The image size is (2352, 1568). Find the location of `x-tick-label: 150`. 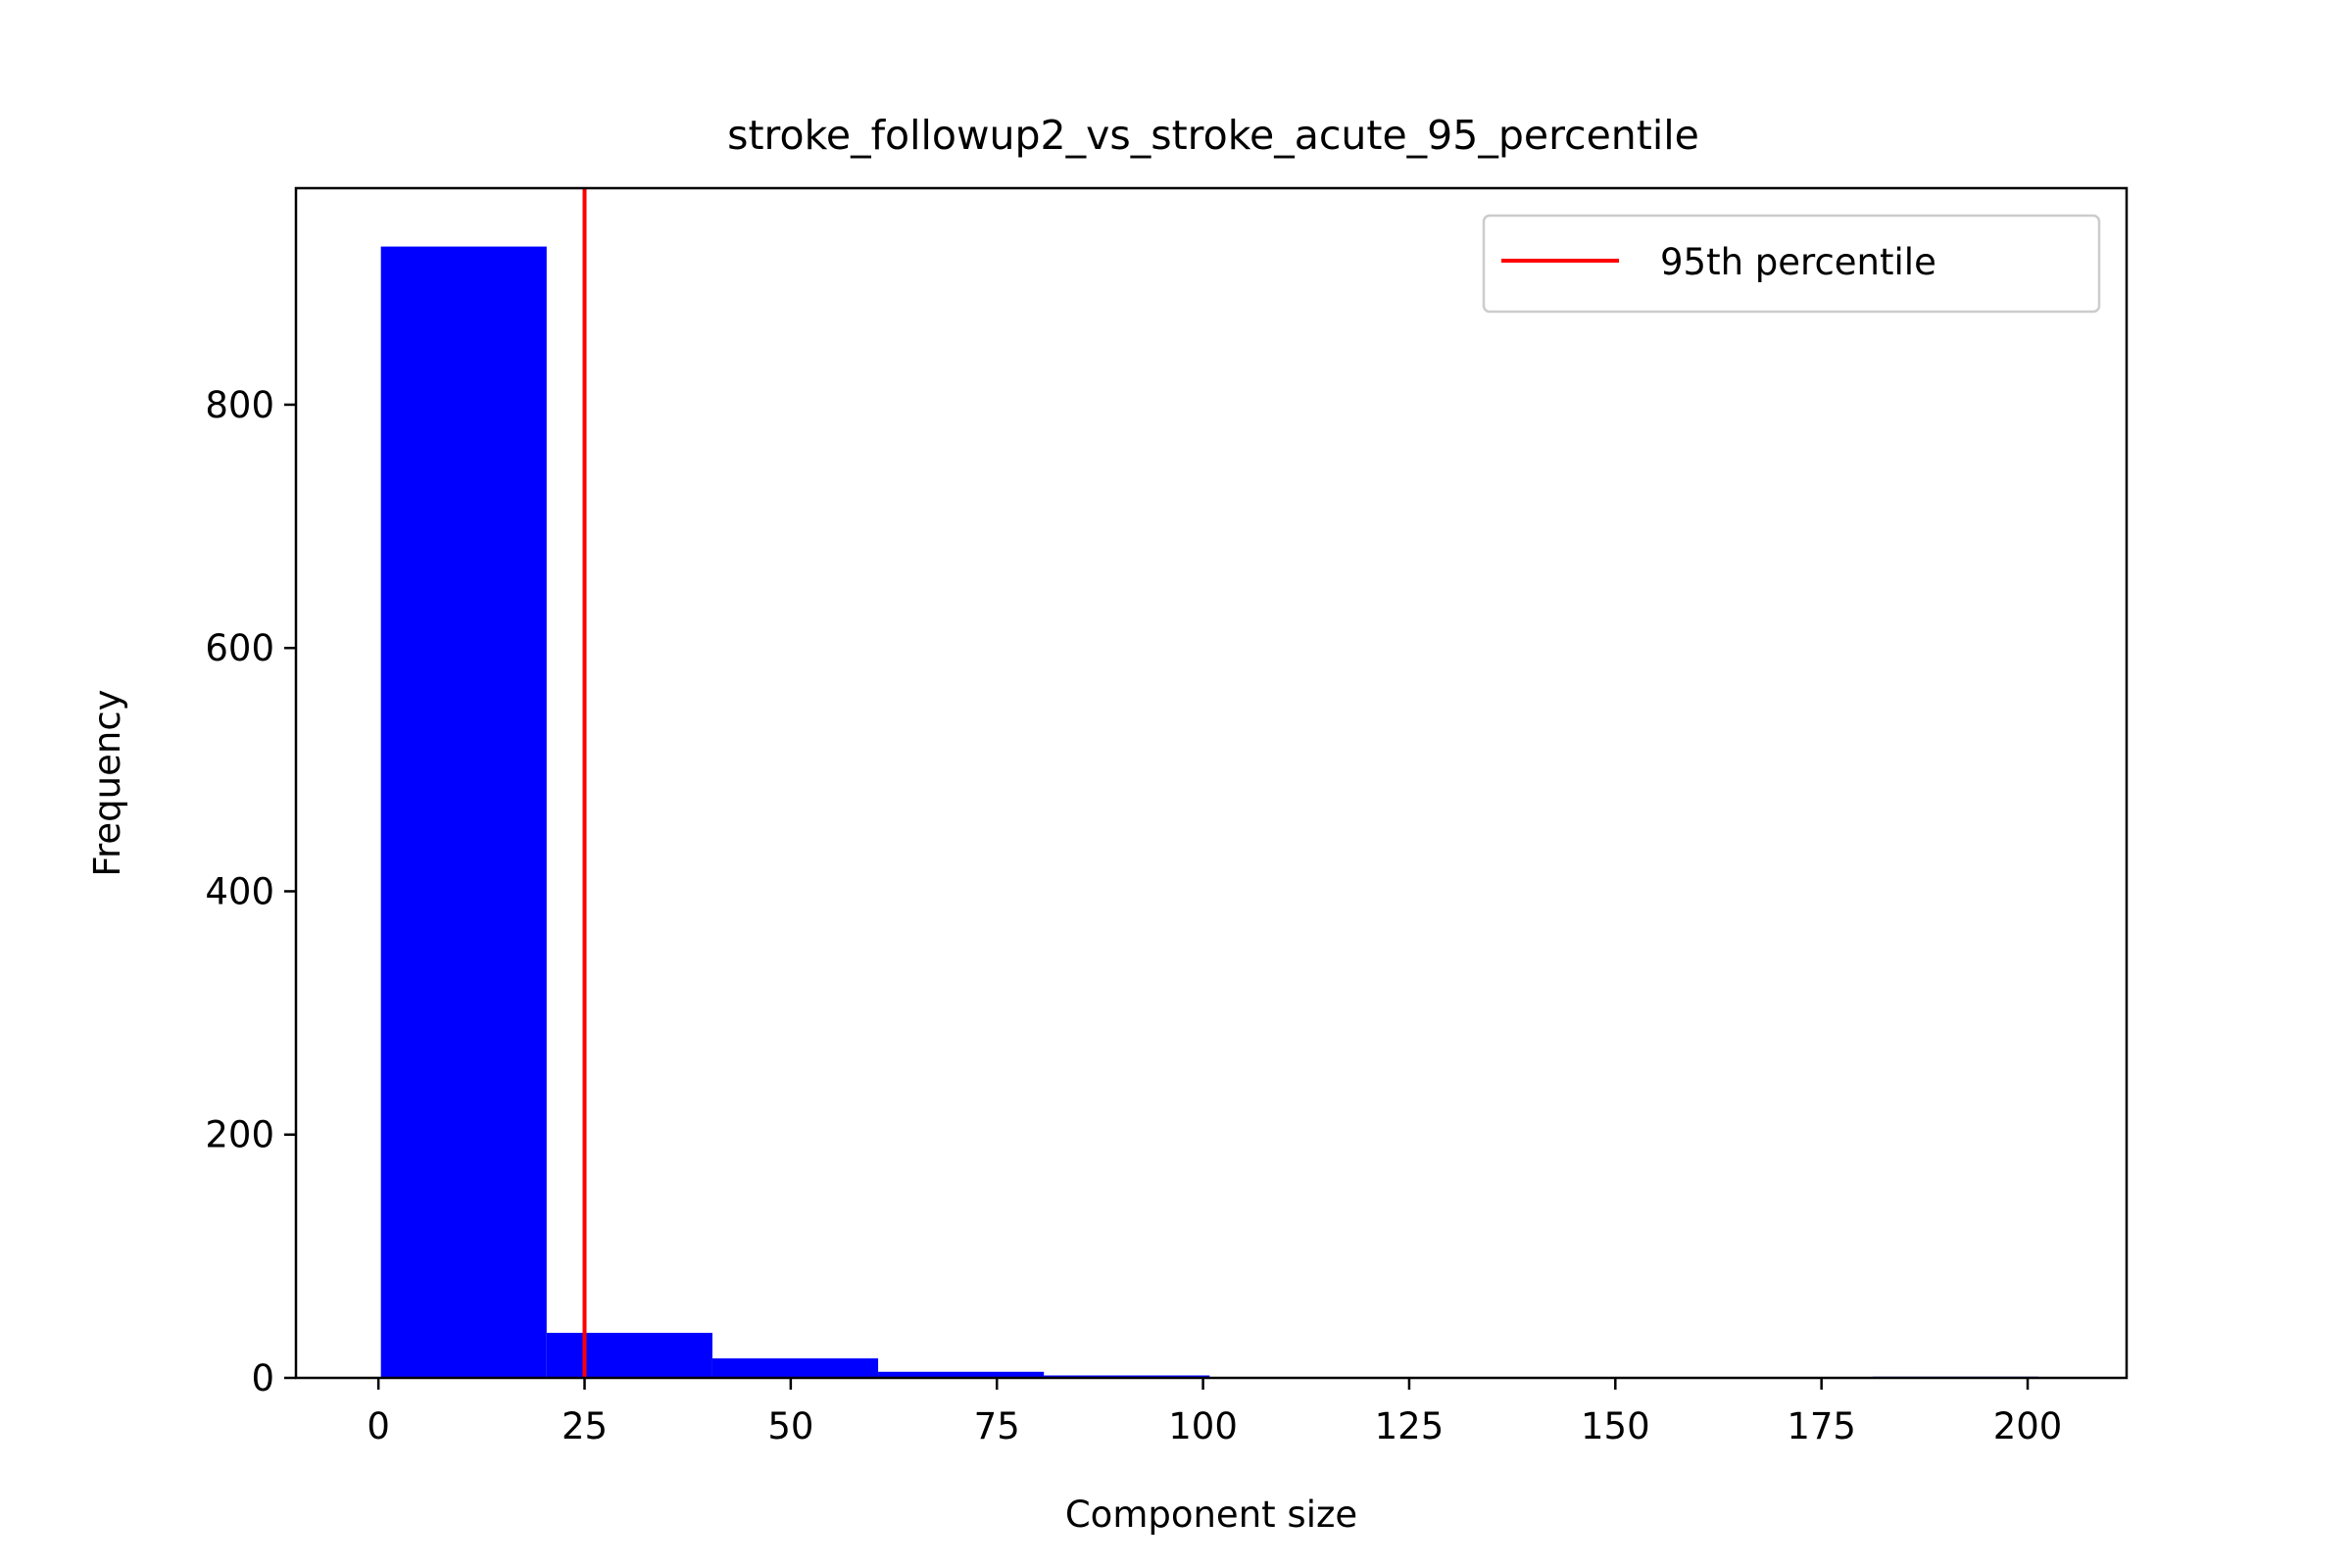

x-tick-label: 150 is located at coordinates (1615, 1426).